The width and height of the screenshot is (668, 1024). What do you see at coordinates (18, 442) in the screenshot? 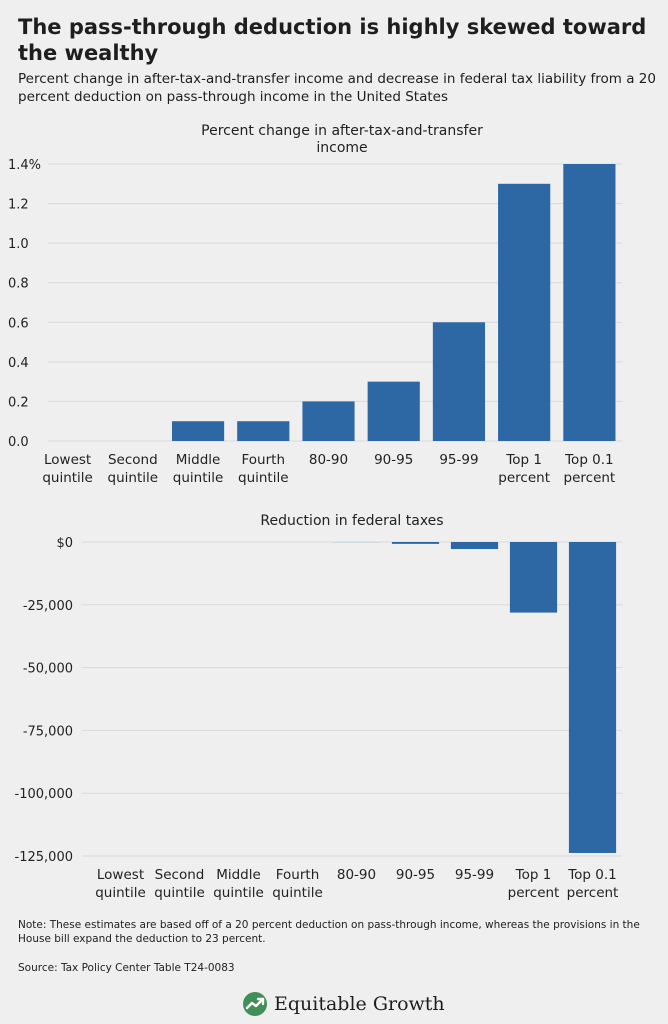
I see `y-tick-label: 0.0` at bounding box center [18, 442].